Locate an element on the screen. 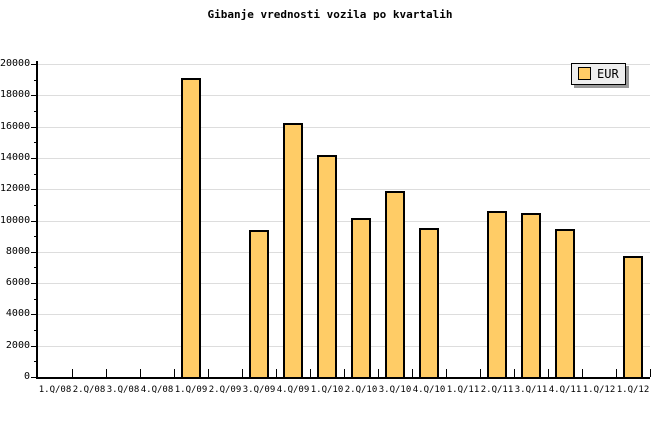  x-tick-label: 4.Q/09 is located at coordinates (293, 390).